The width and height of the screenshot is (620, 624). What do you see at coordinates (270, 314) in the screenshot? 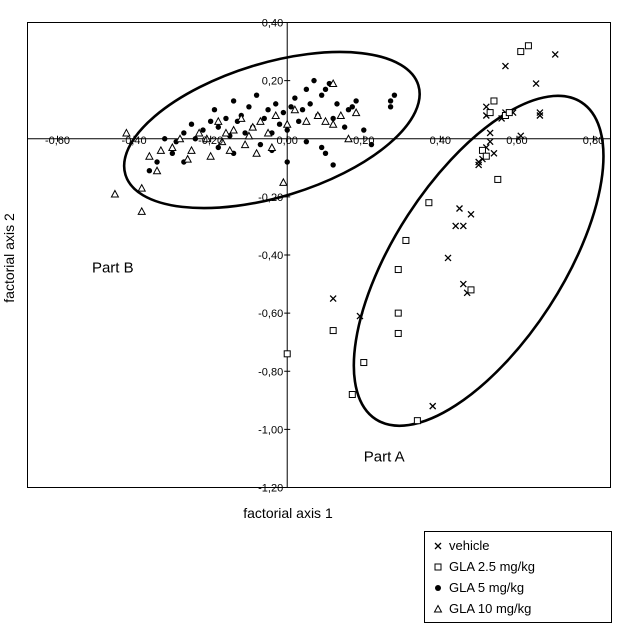
I see `y-tick-label: -0,60` at bounding box center [270, 314].